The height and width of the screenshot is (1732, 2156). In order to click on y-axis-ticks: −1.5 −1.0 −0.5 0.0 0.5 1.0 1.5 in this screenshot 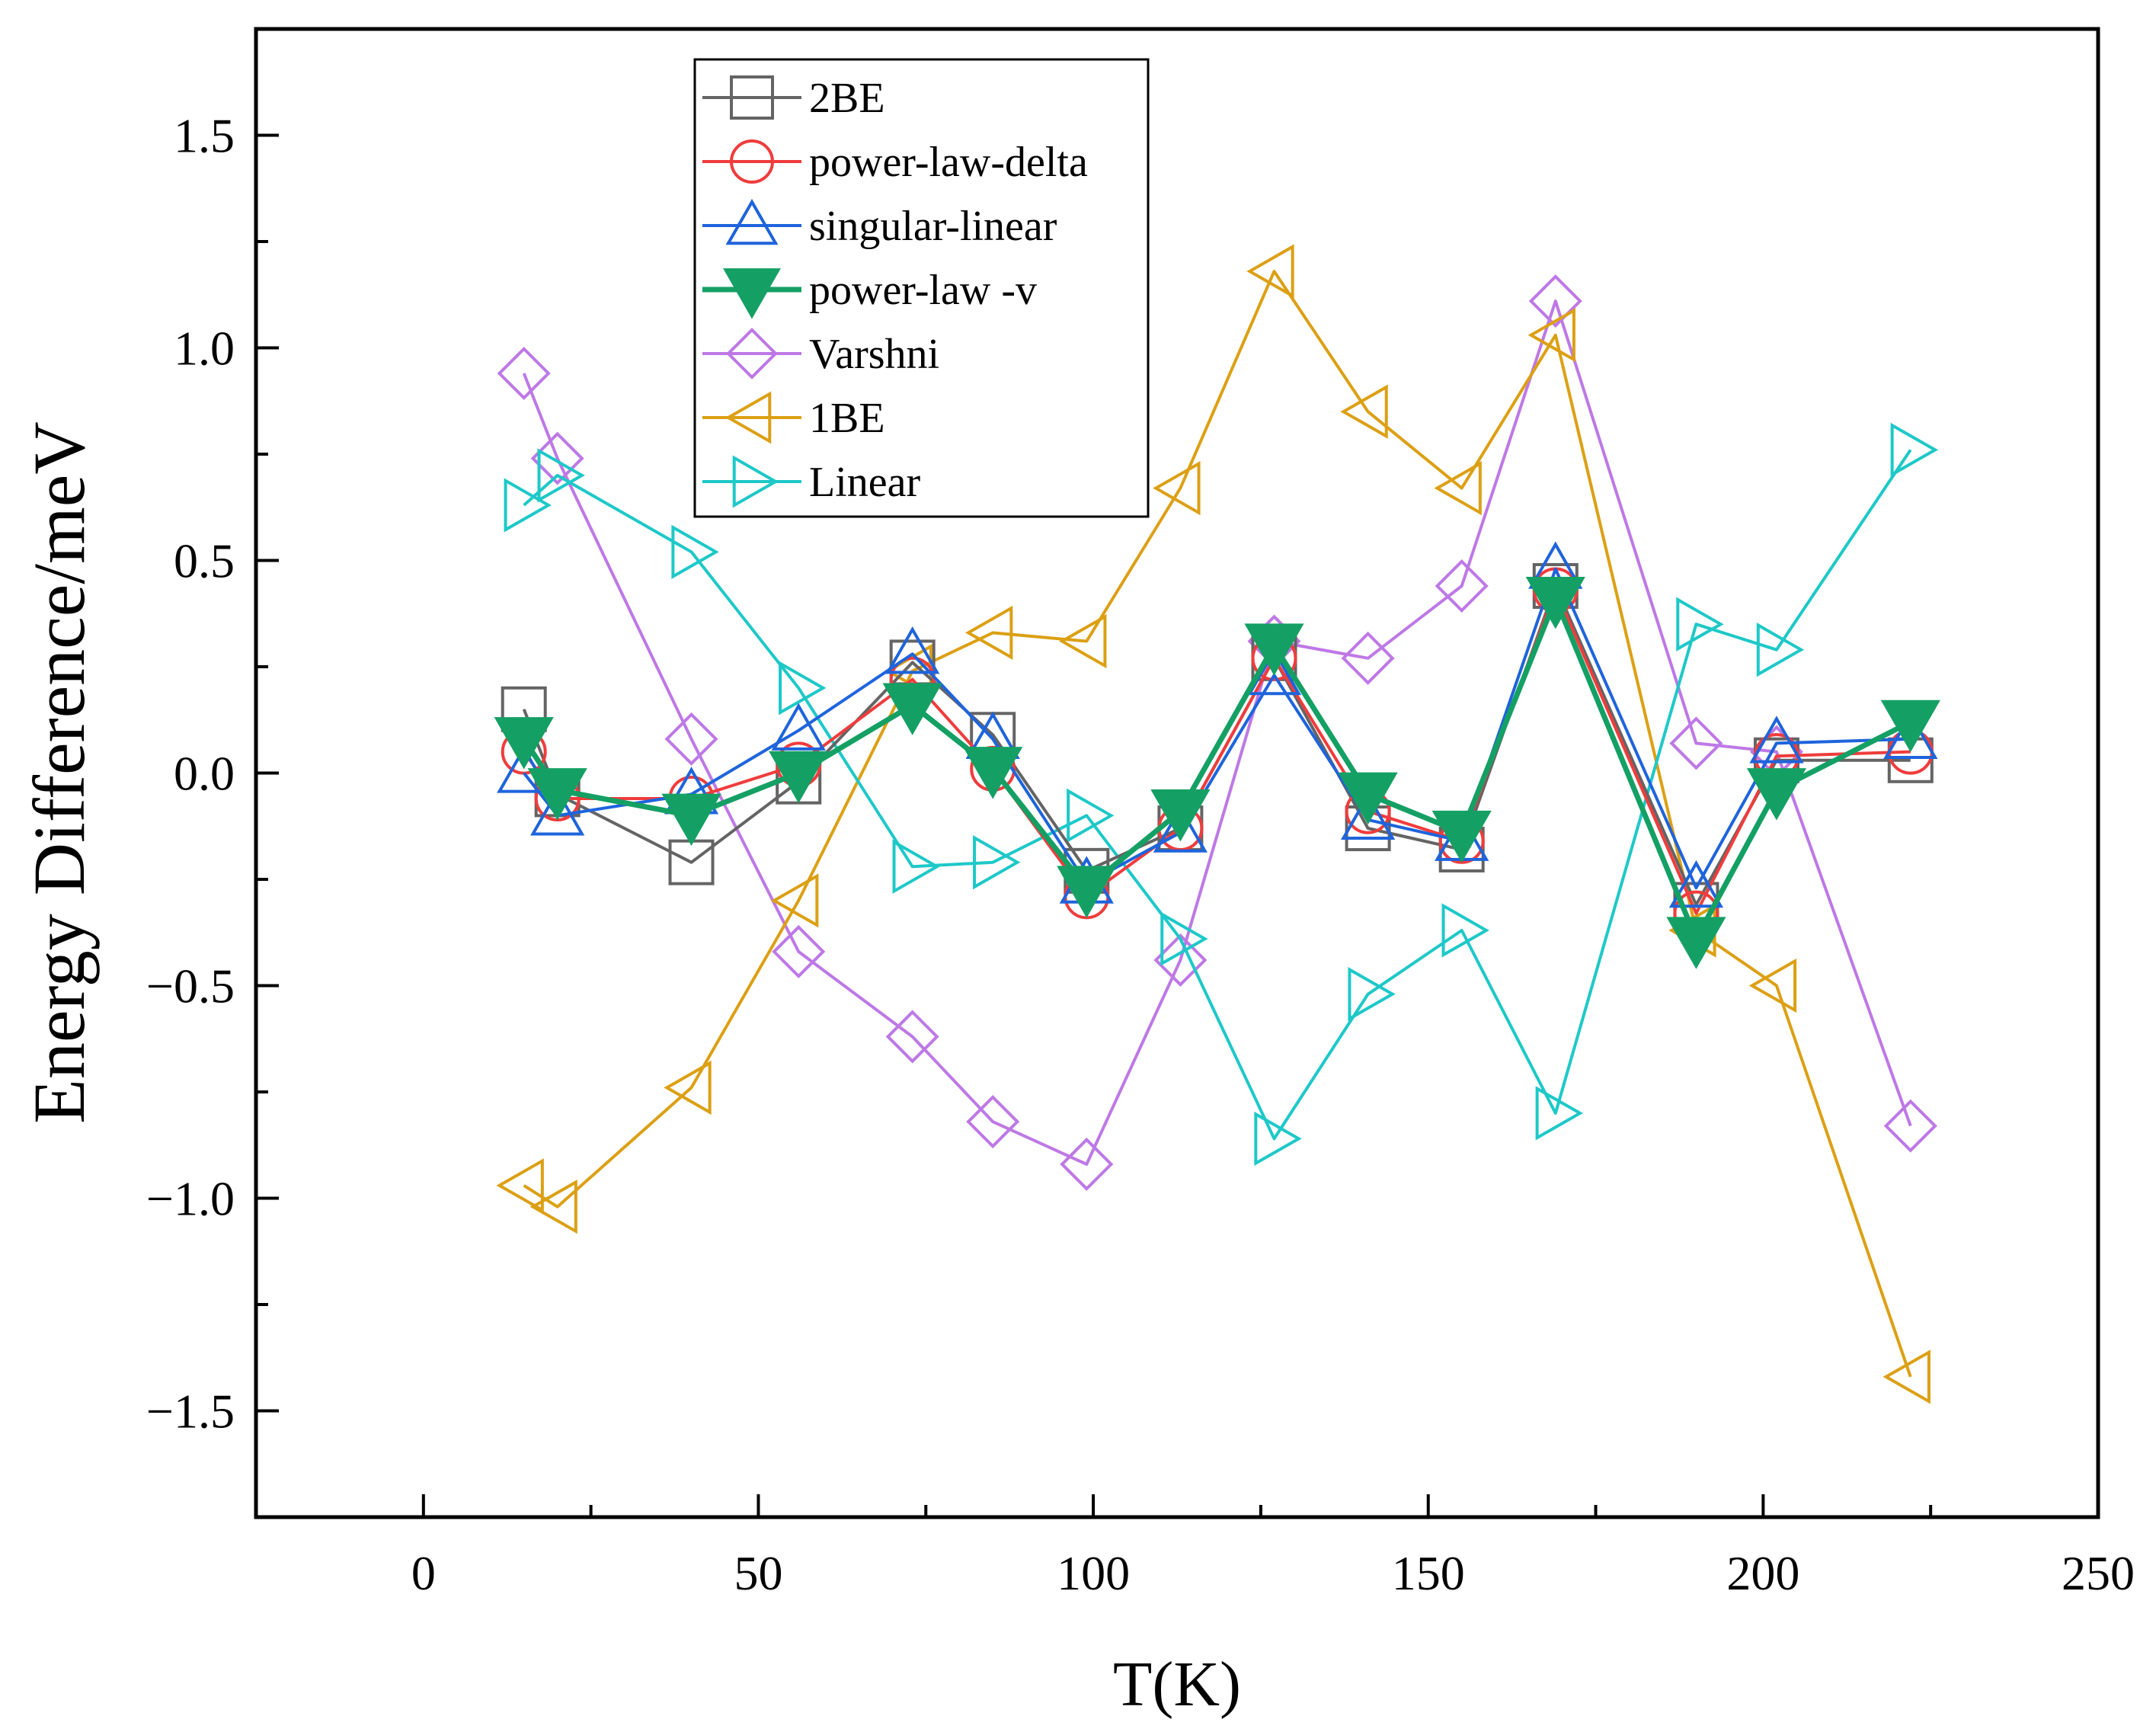, I will do `click(212, 774)`.